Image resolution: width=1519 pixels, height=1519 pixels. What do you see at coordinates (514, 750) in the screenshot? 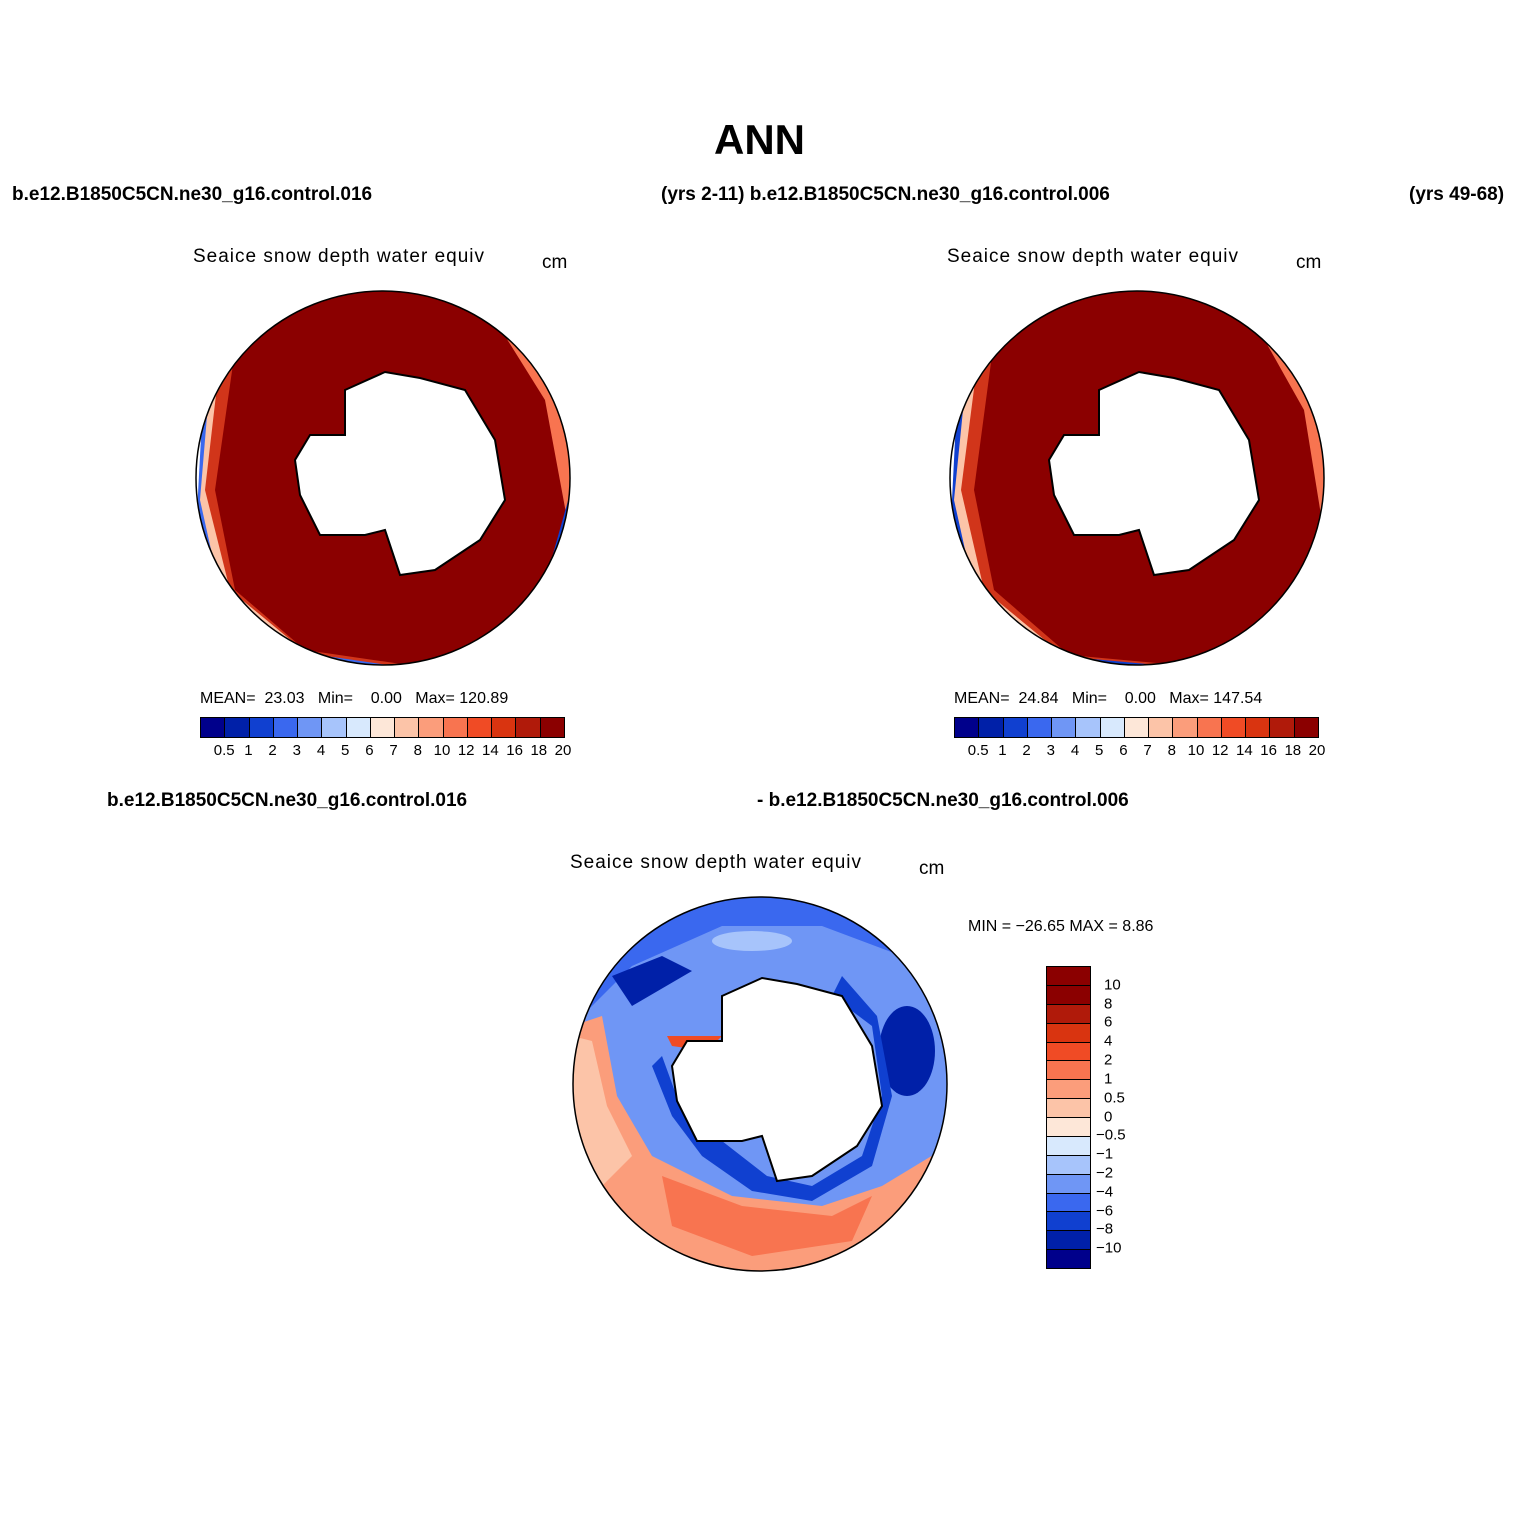
I see `panel1-colorbar-tick-label: 16` at bounding box center [514, 750].